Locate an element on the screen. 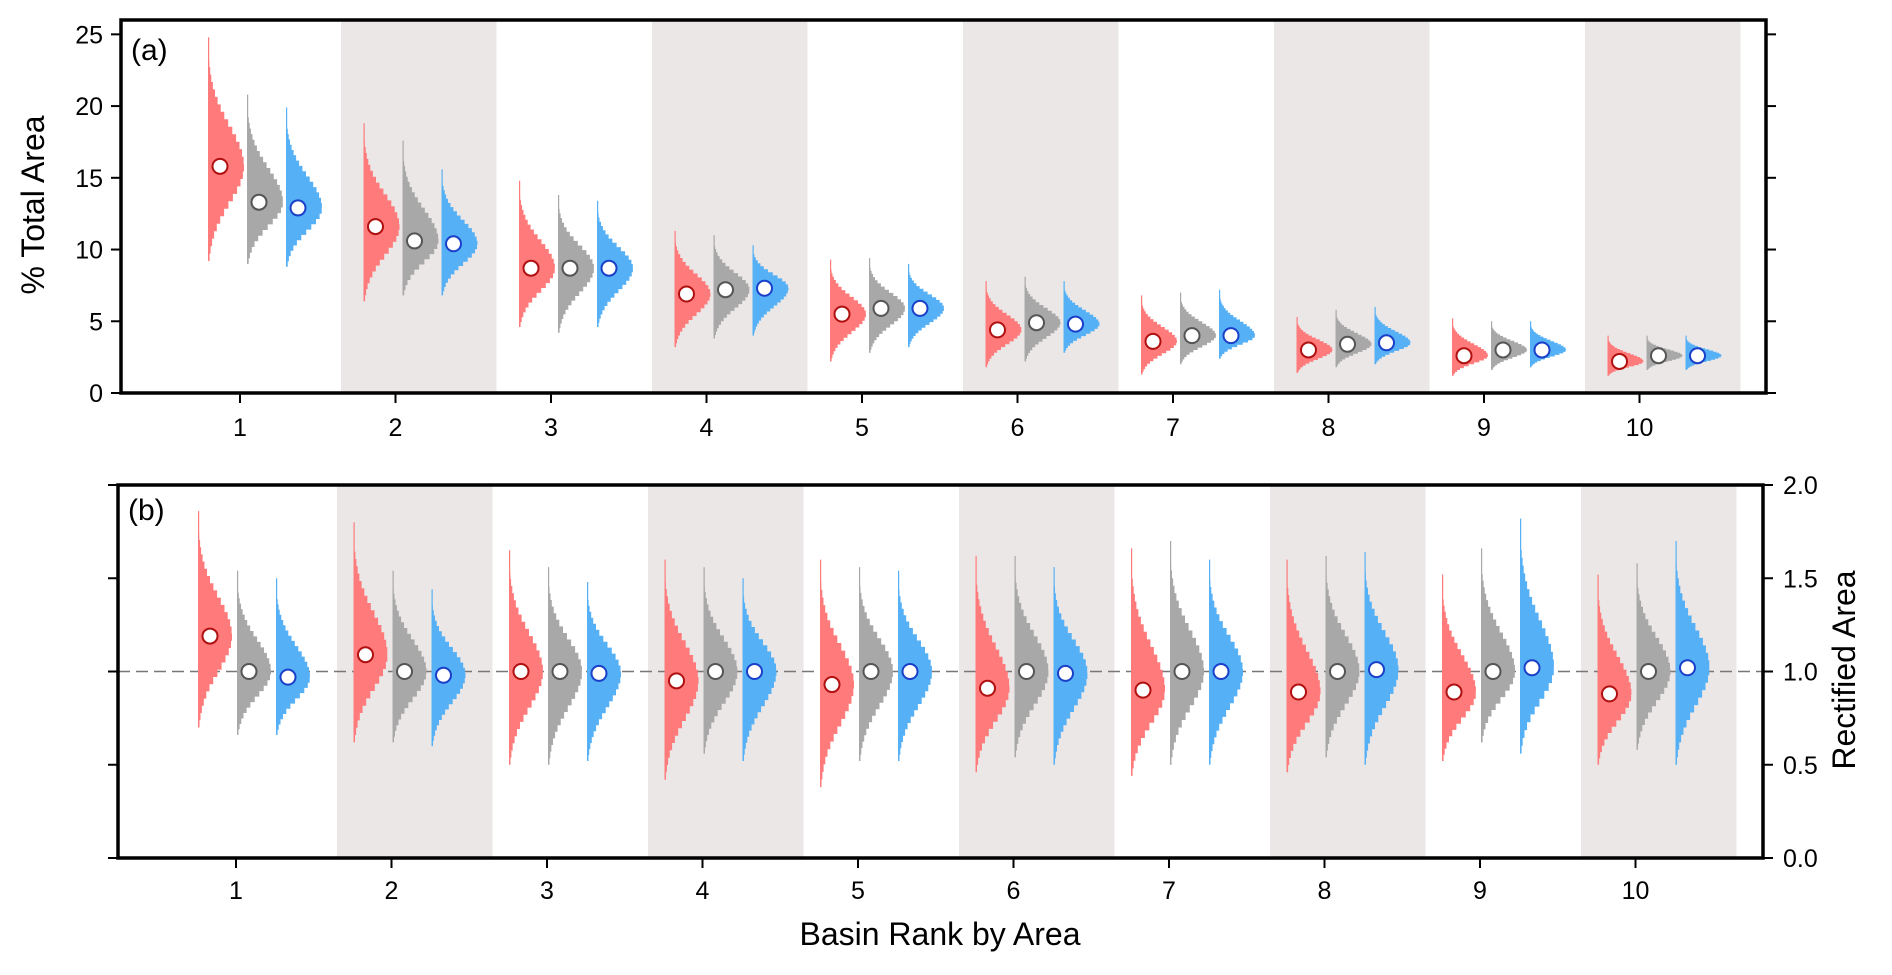  x-tick-label: 6 is located at coordinates (1018, 428).